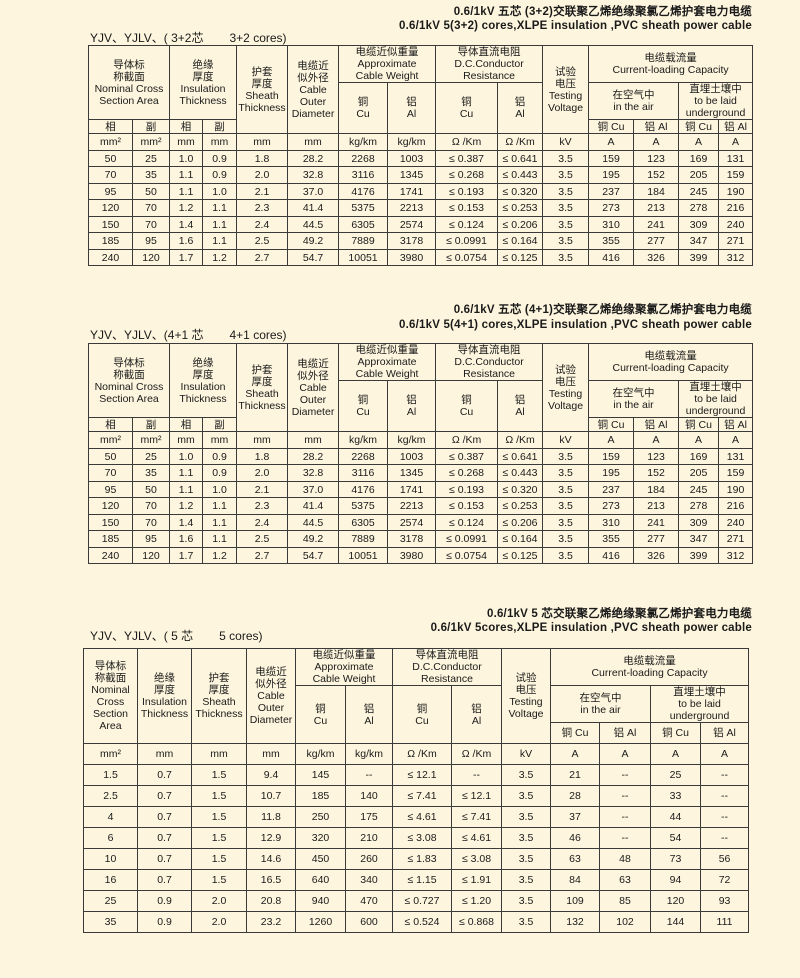 The height and width of the screenshot is (978, 800). I want to click on table-cell: 1.7, so click(186, 257).